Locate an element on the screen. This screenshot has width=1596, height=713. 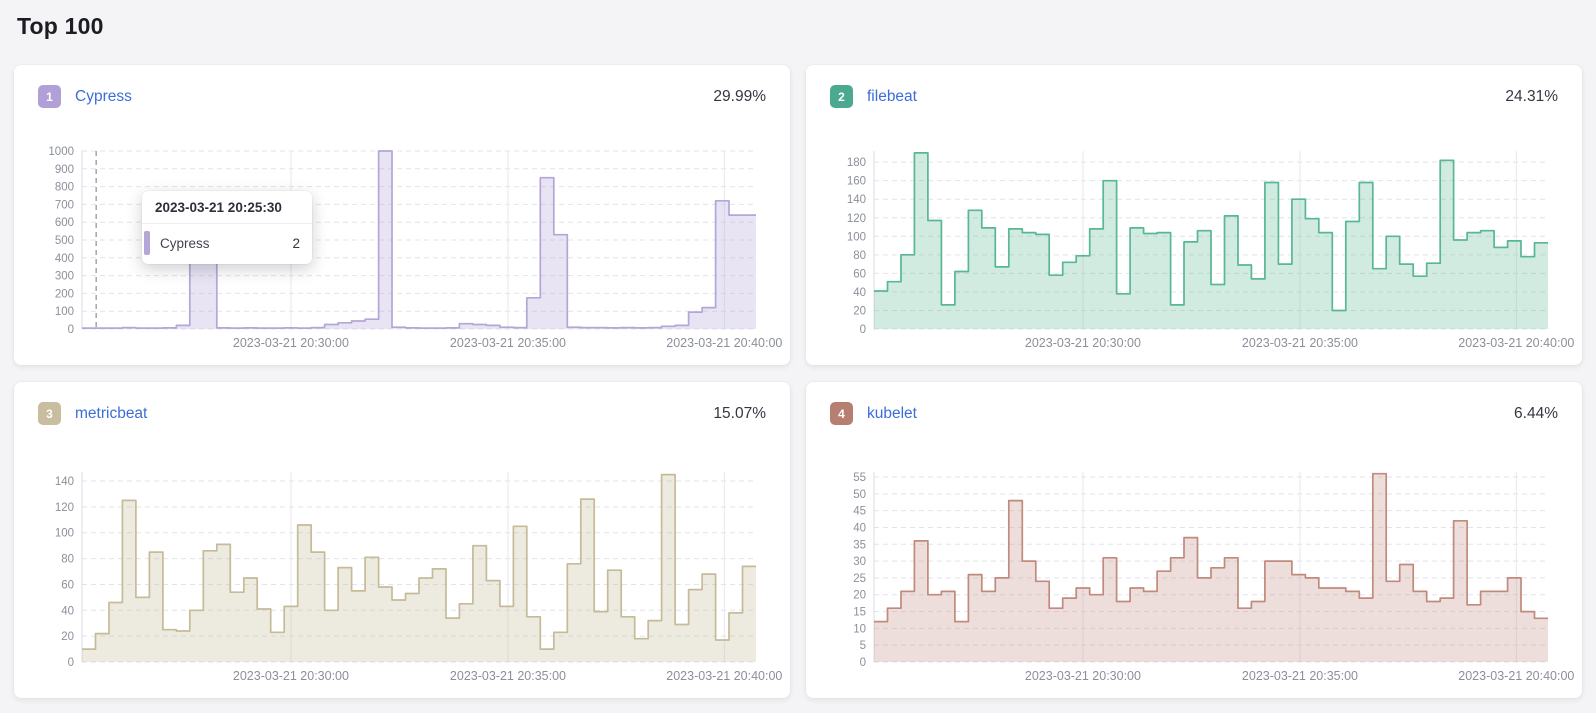
y-tick-label: 30 is located at coordinates (859, 562).